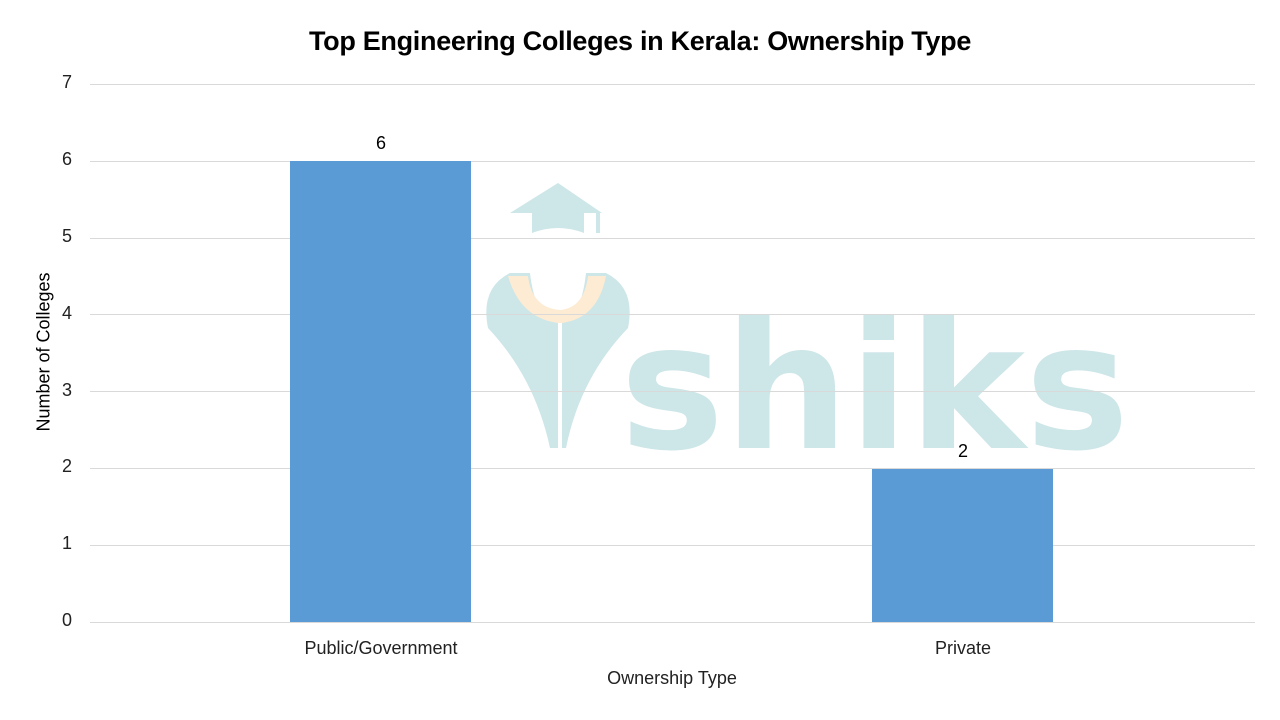 The height and width of the screenshot is (720, 1280). I want to click on y-tick: 3, so click(66, 390).